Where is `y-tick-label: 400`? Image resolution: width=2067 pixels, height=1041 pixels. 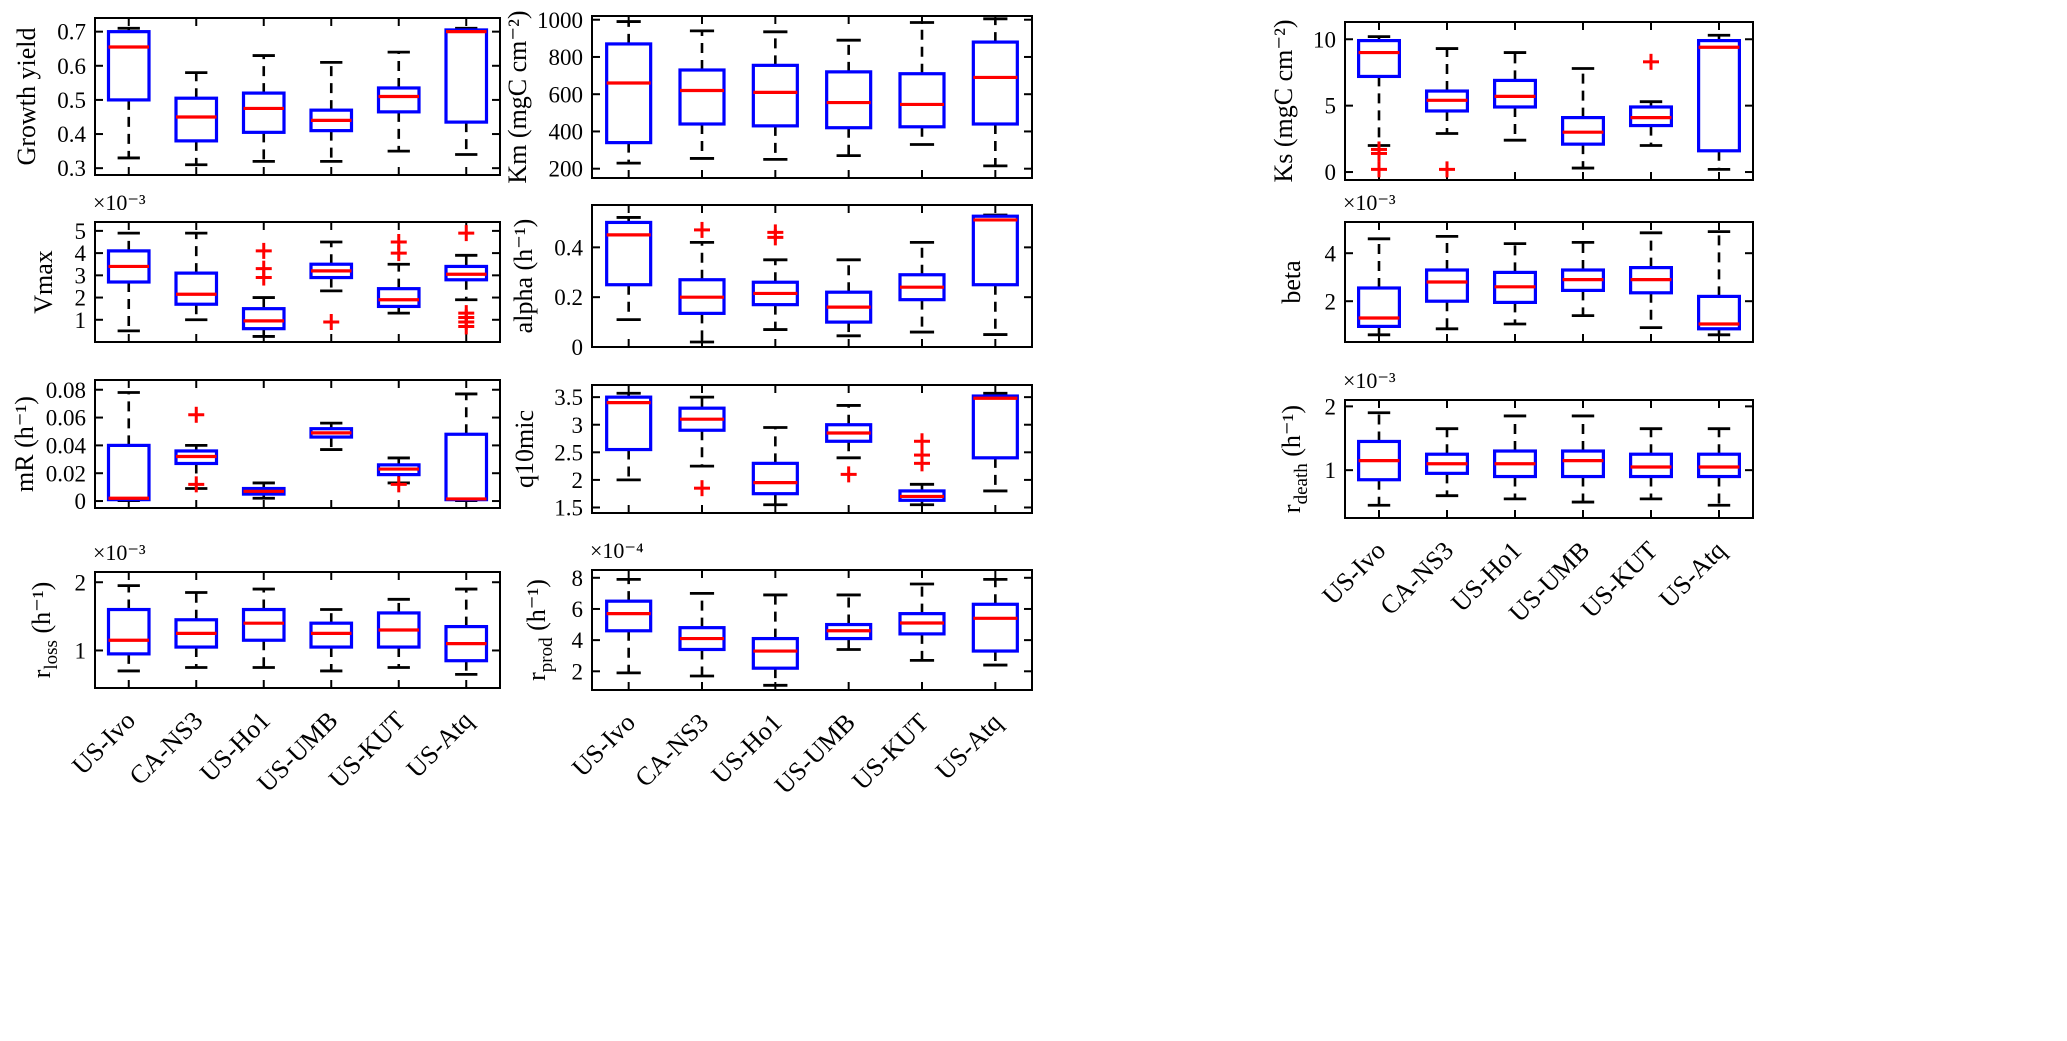
y-tick-label: 400 is located at coordinates (566, 131).